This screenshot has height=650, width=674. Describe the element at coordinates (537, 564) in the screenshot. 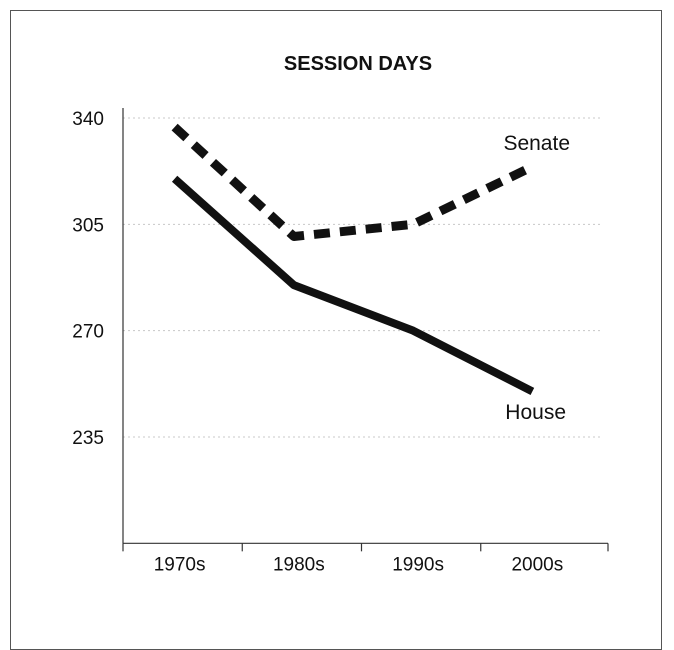

I see `x-tick-label-2000s: 2000s` at that location.